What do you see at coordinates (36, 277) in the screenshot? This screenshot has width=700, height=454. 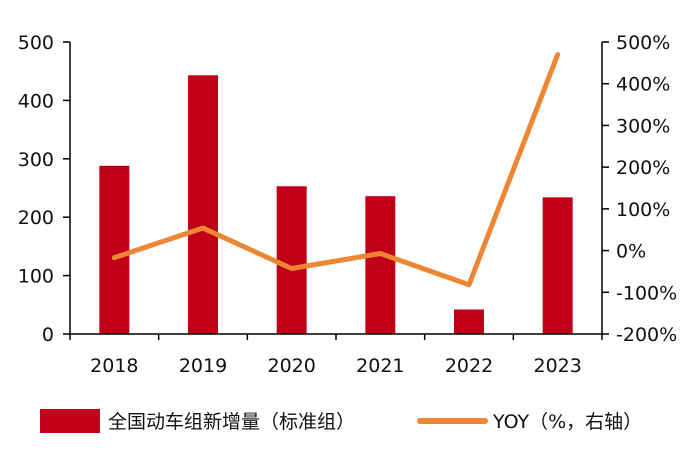 I see `left-tick-label: 100` at bounding box center [36, 277].